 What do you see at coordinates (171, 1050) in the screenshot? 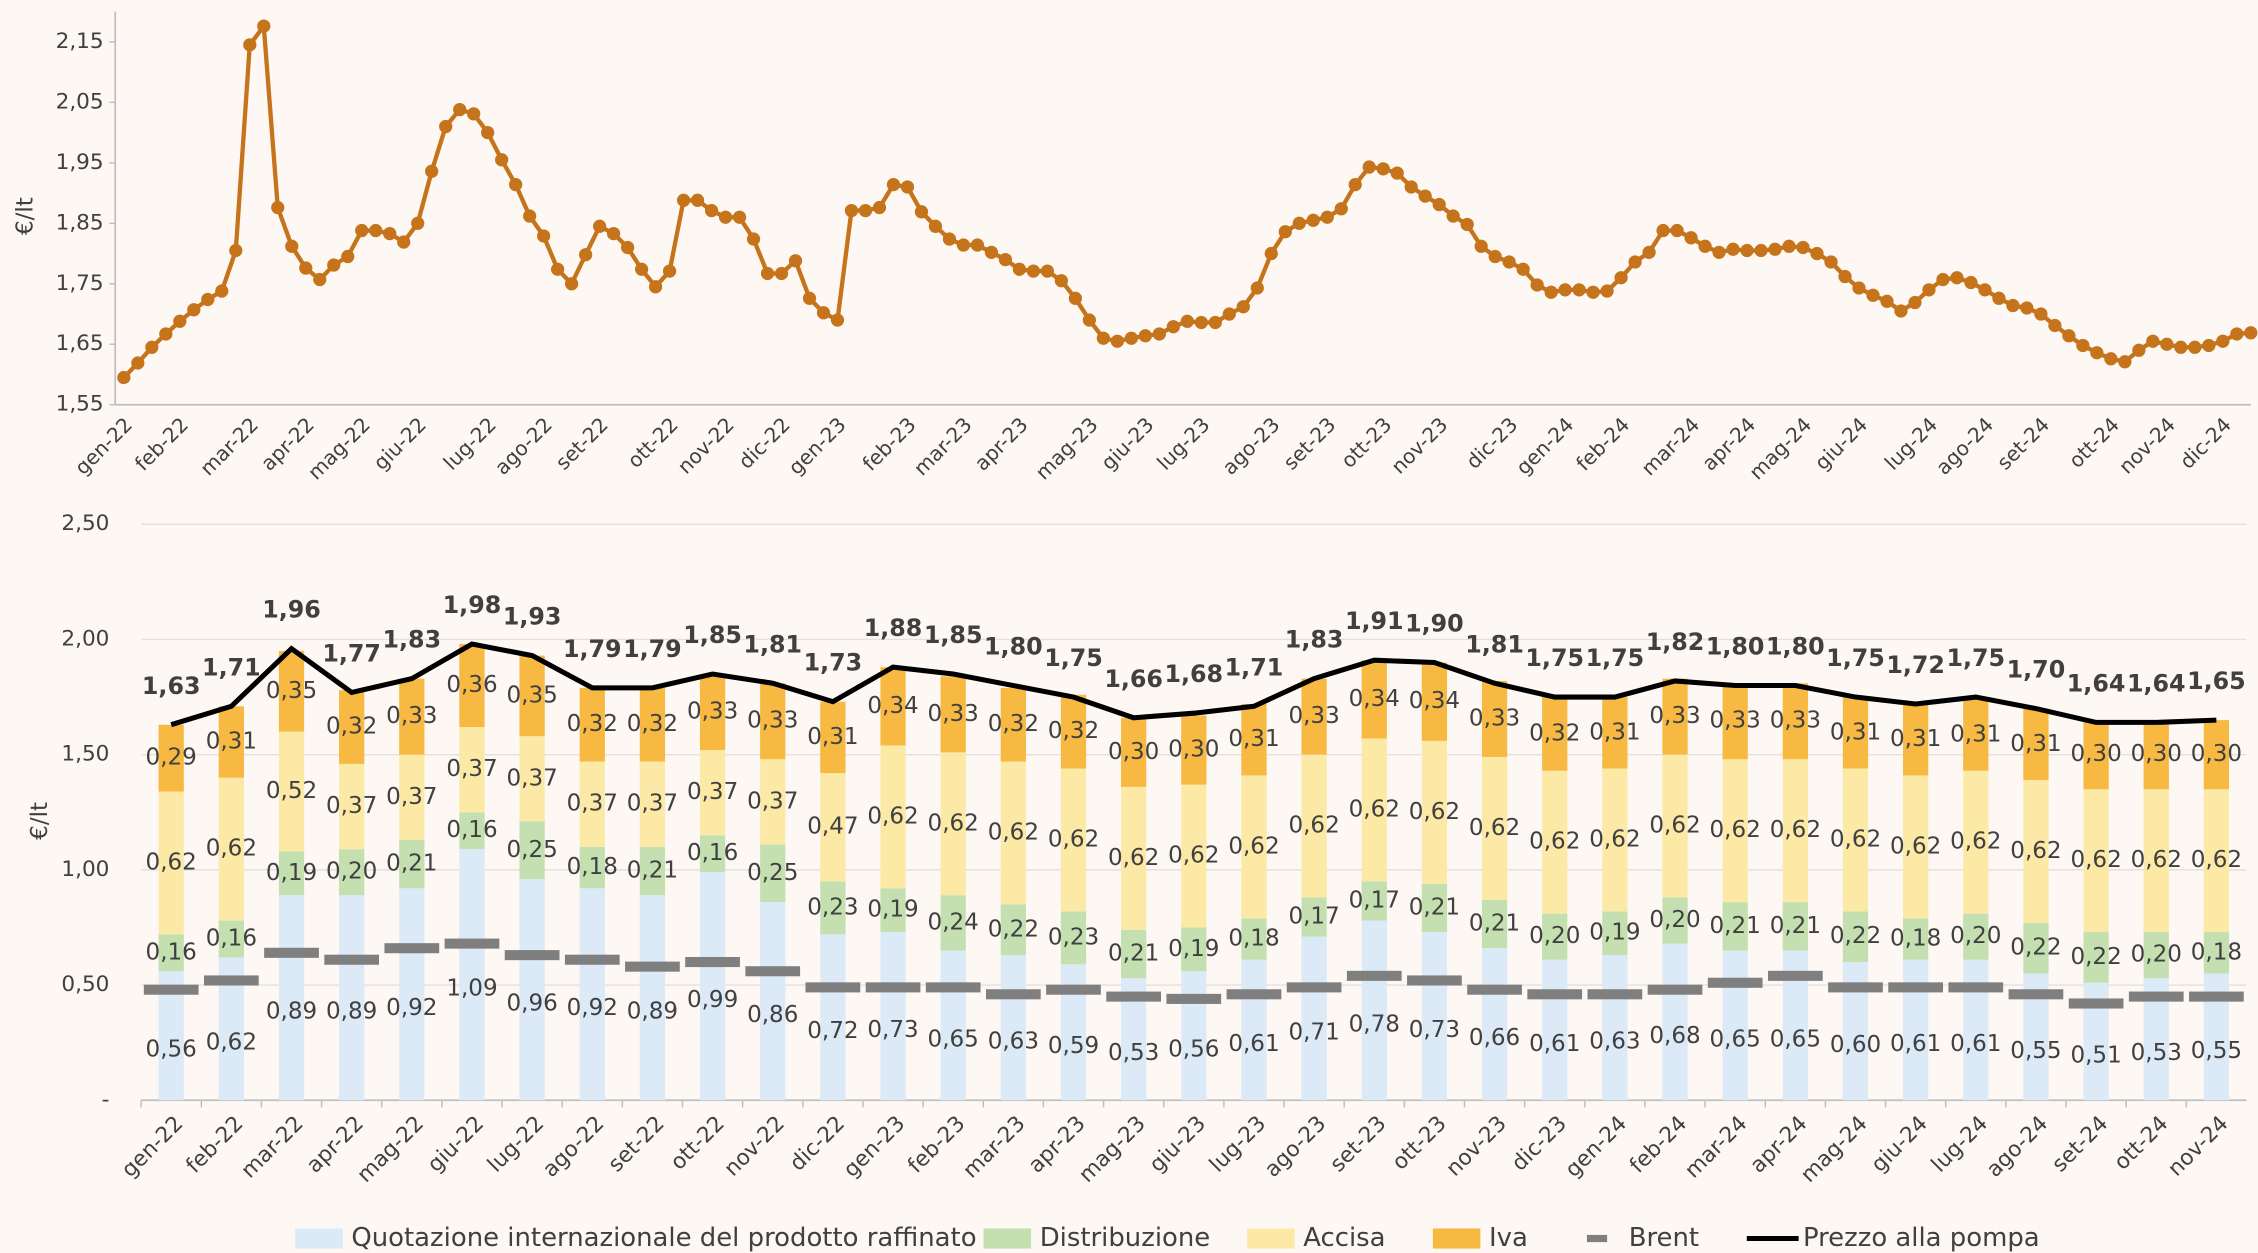
I see `segment-label: 0,56` at bounding box center [171, 1050].